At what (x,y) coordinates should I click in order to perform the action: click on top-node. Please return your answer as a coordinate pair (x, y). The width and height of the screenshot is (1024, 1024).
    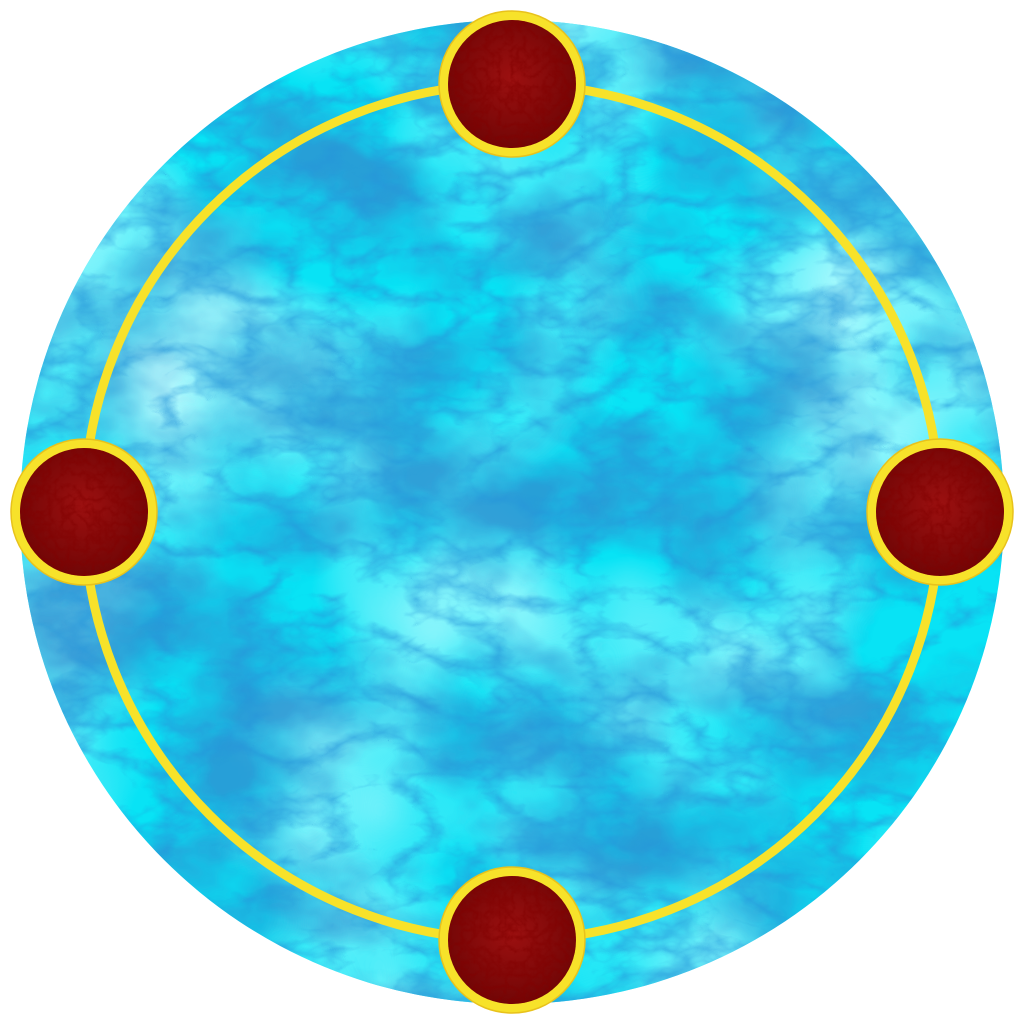
    Looking at the image, I should click on (512, 84).